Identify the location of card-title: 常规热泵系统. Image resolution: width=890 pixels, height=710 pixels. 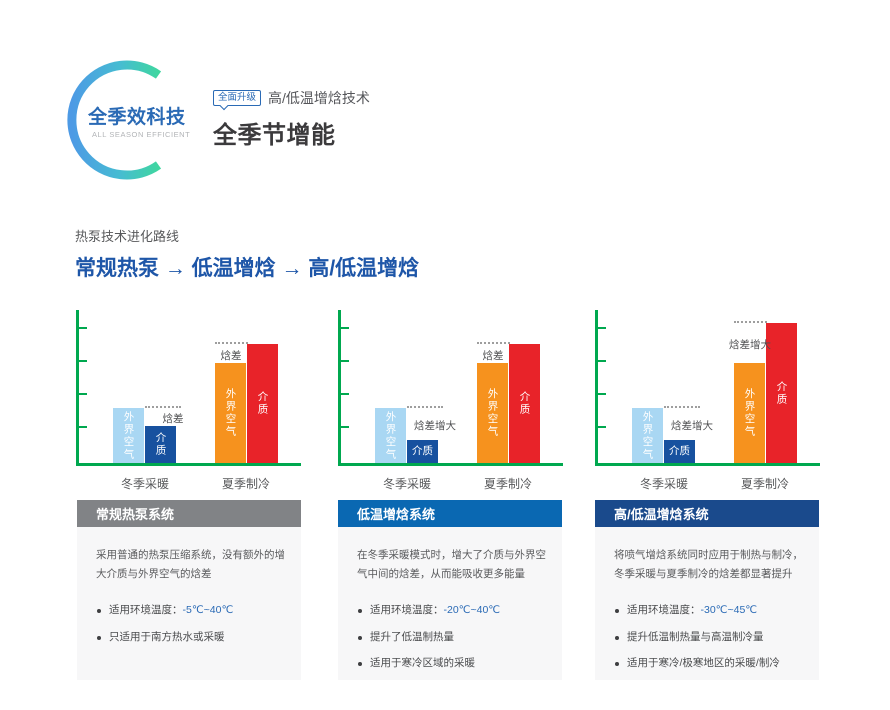
(189, 513).